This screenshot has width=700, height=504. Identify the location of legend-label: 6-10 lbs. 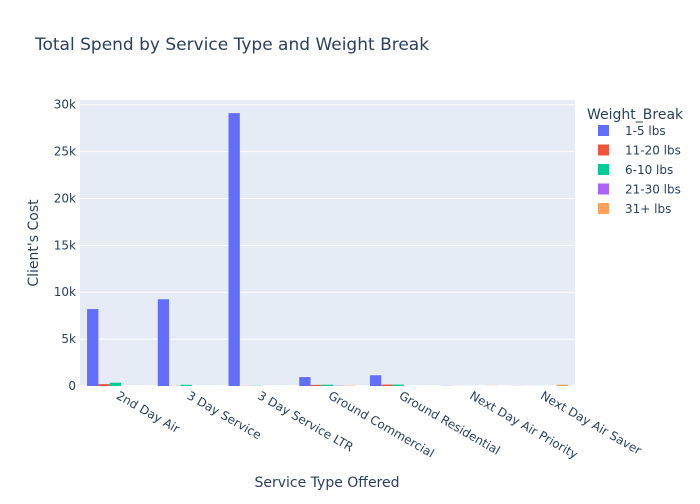
(649, 170).